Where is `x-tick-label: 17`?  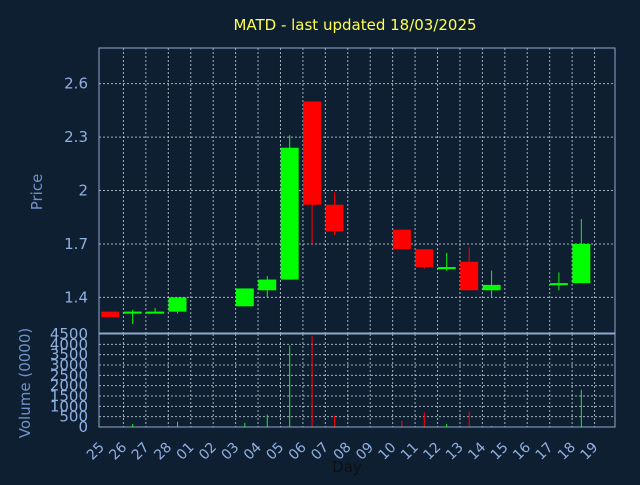
x-tick-label: 17 is located at coordinates (545, 452).